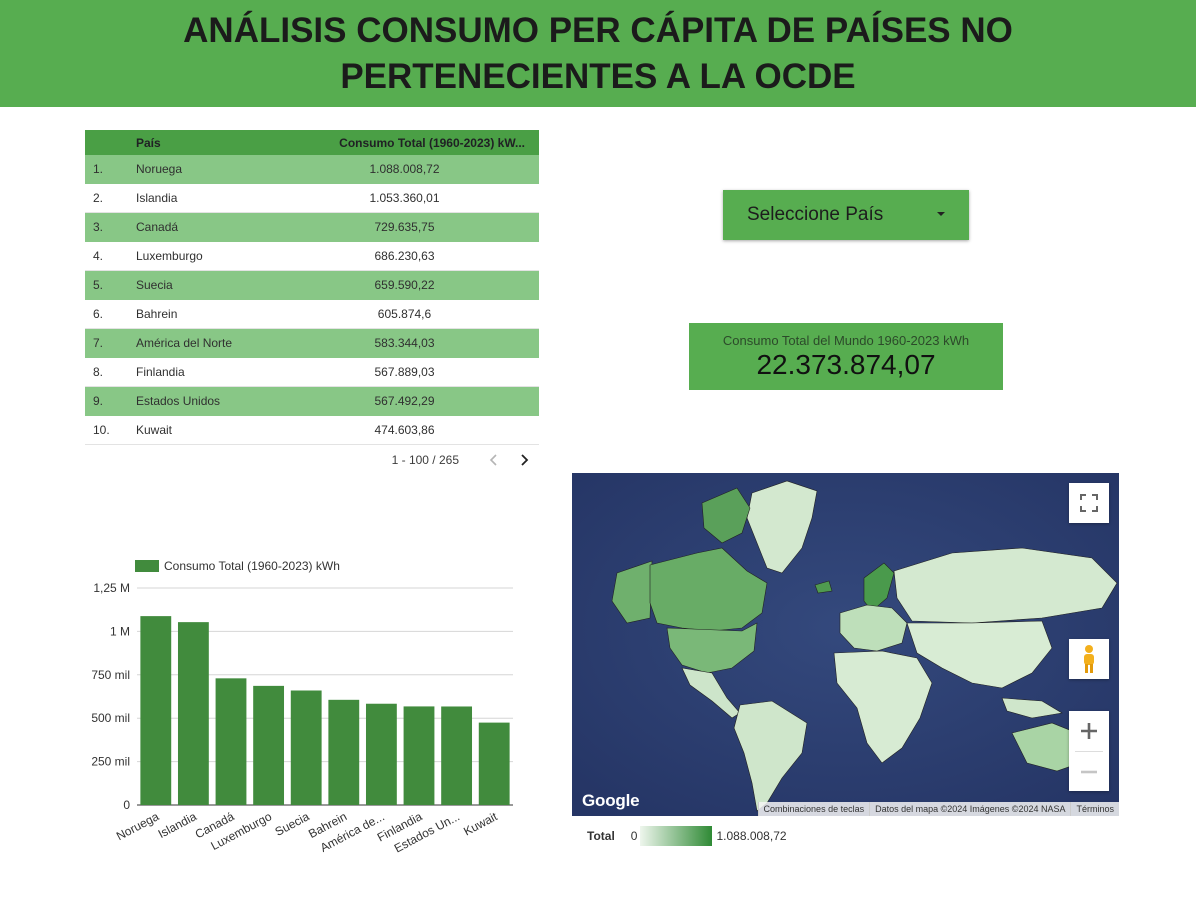  Describe the element at coordinates (312, 430) in the screenshot. I see `table-row: 10. Kuwait 474.603,86` at that location.